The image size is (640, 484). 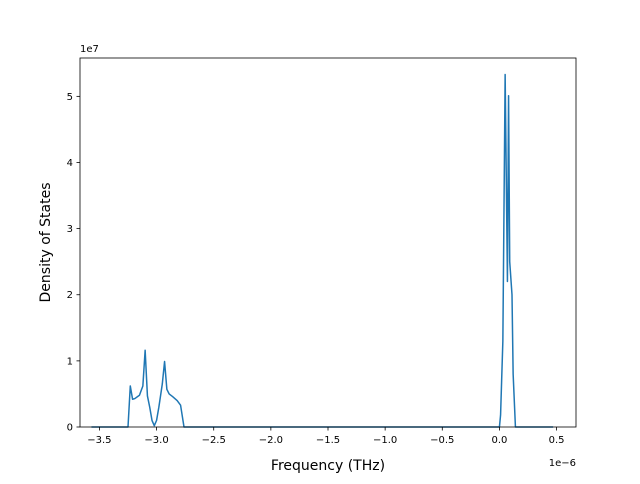 What do you see at coordinates (214, 440) in the screenshot?
I see `x-tick-label: −2.5` at bounding box center [214, 440].